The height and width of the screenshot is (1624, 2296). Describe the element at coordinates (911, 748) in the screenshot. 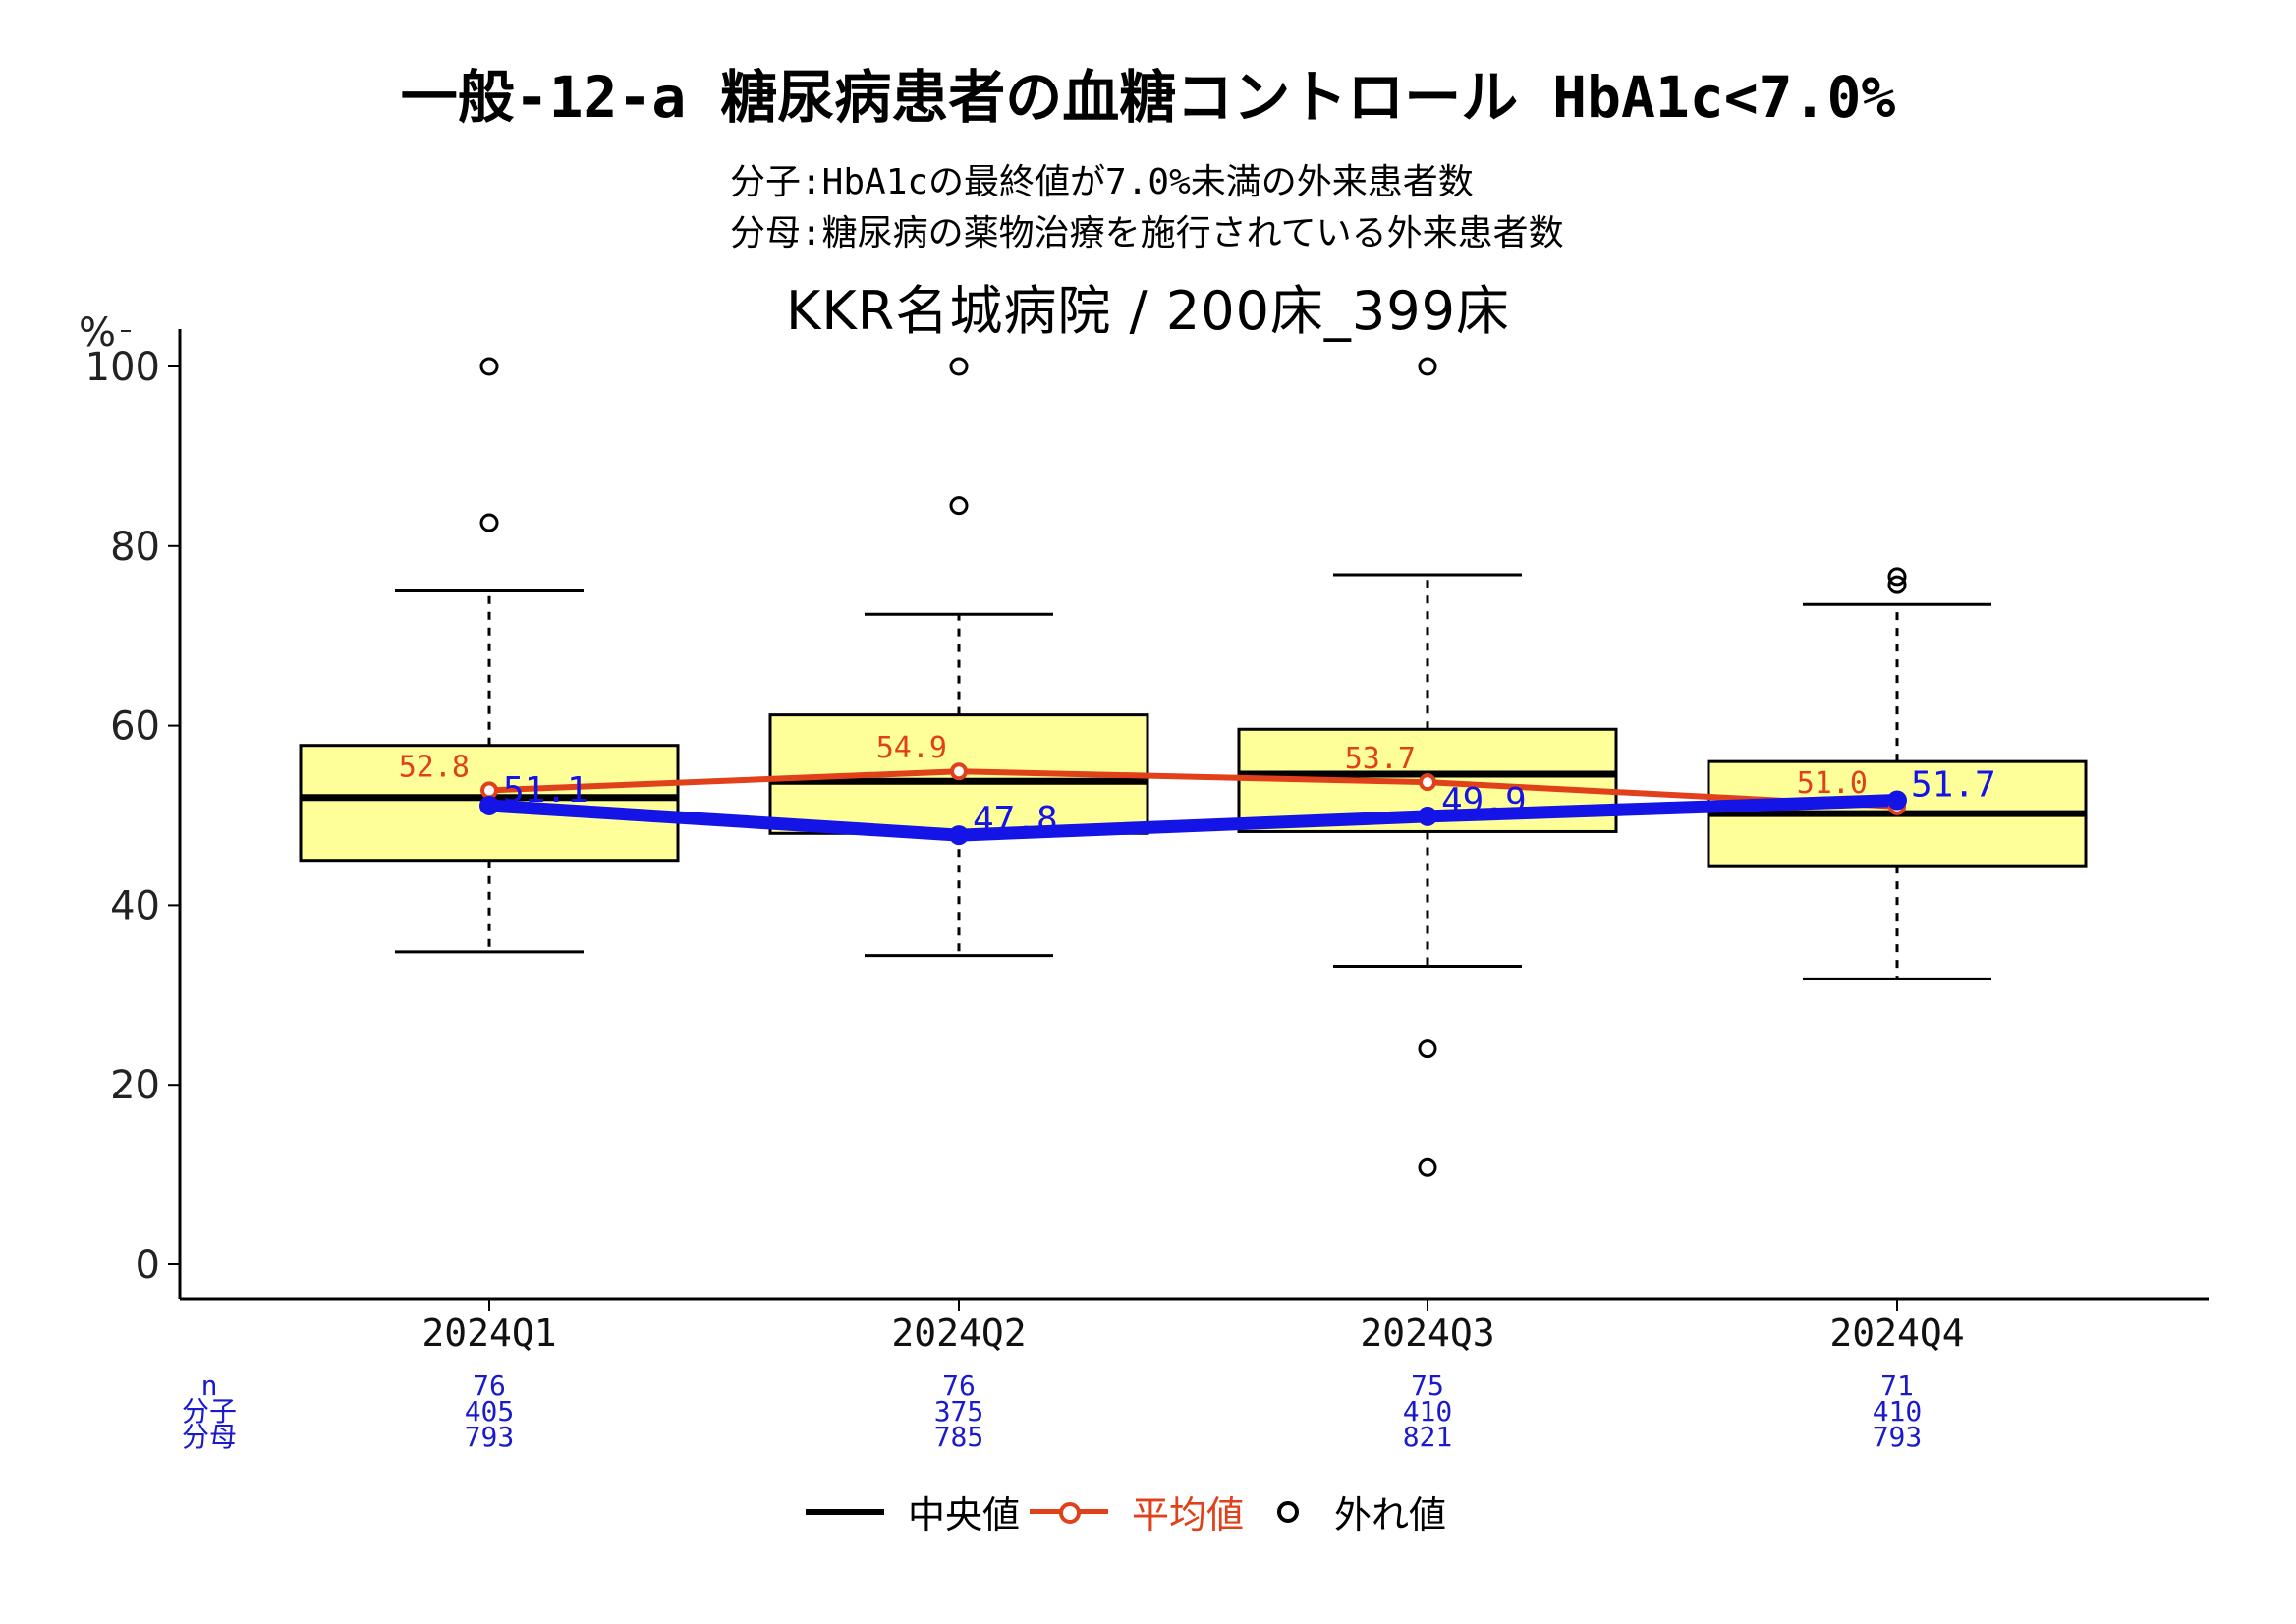

I see `mean-data-label: 54.9` at that location.